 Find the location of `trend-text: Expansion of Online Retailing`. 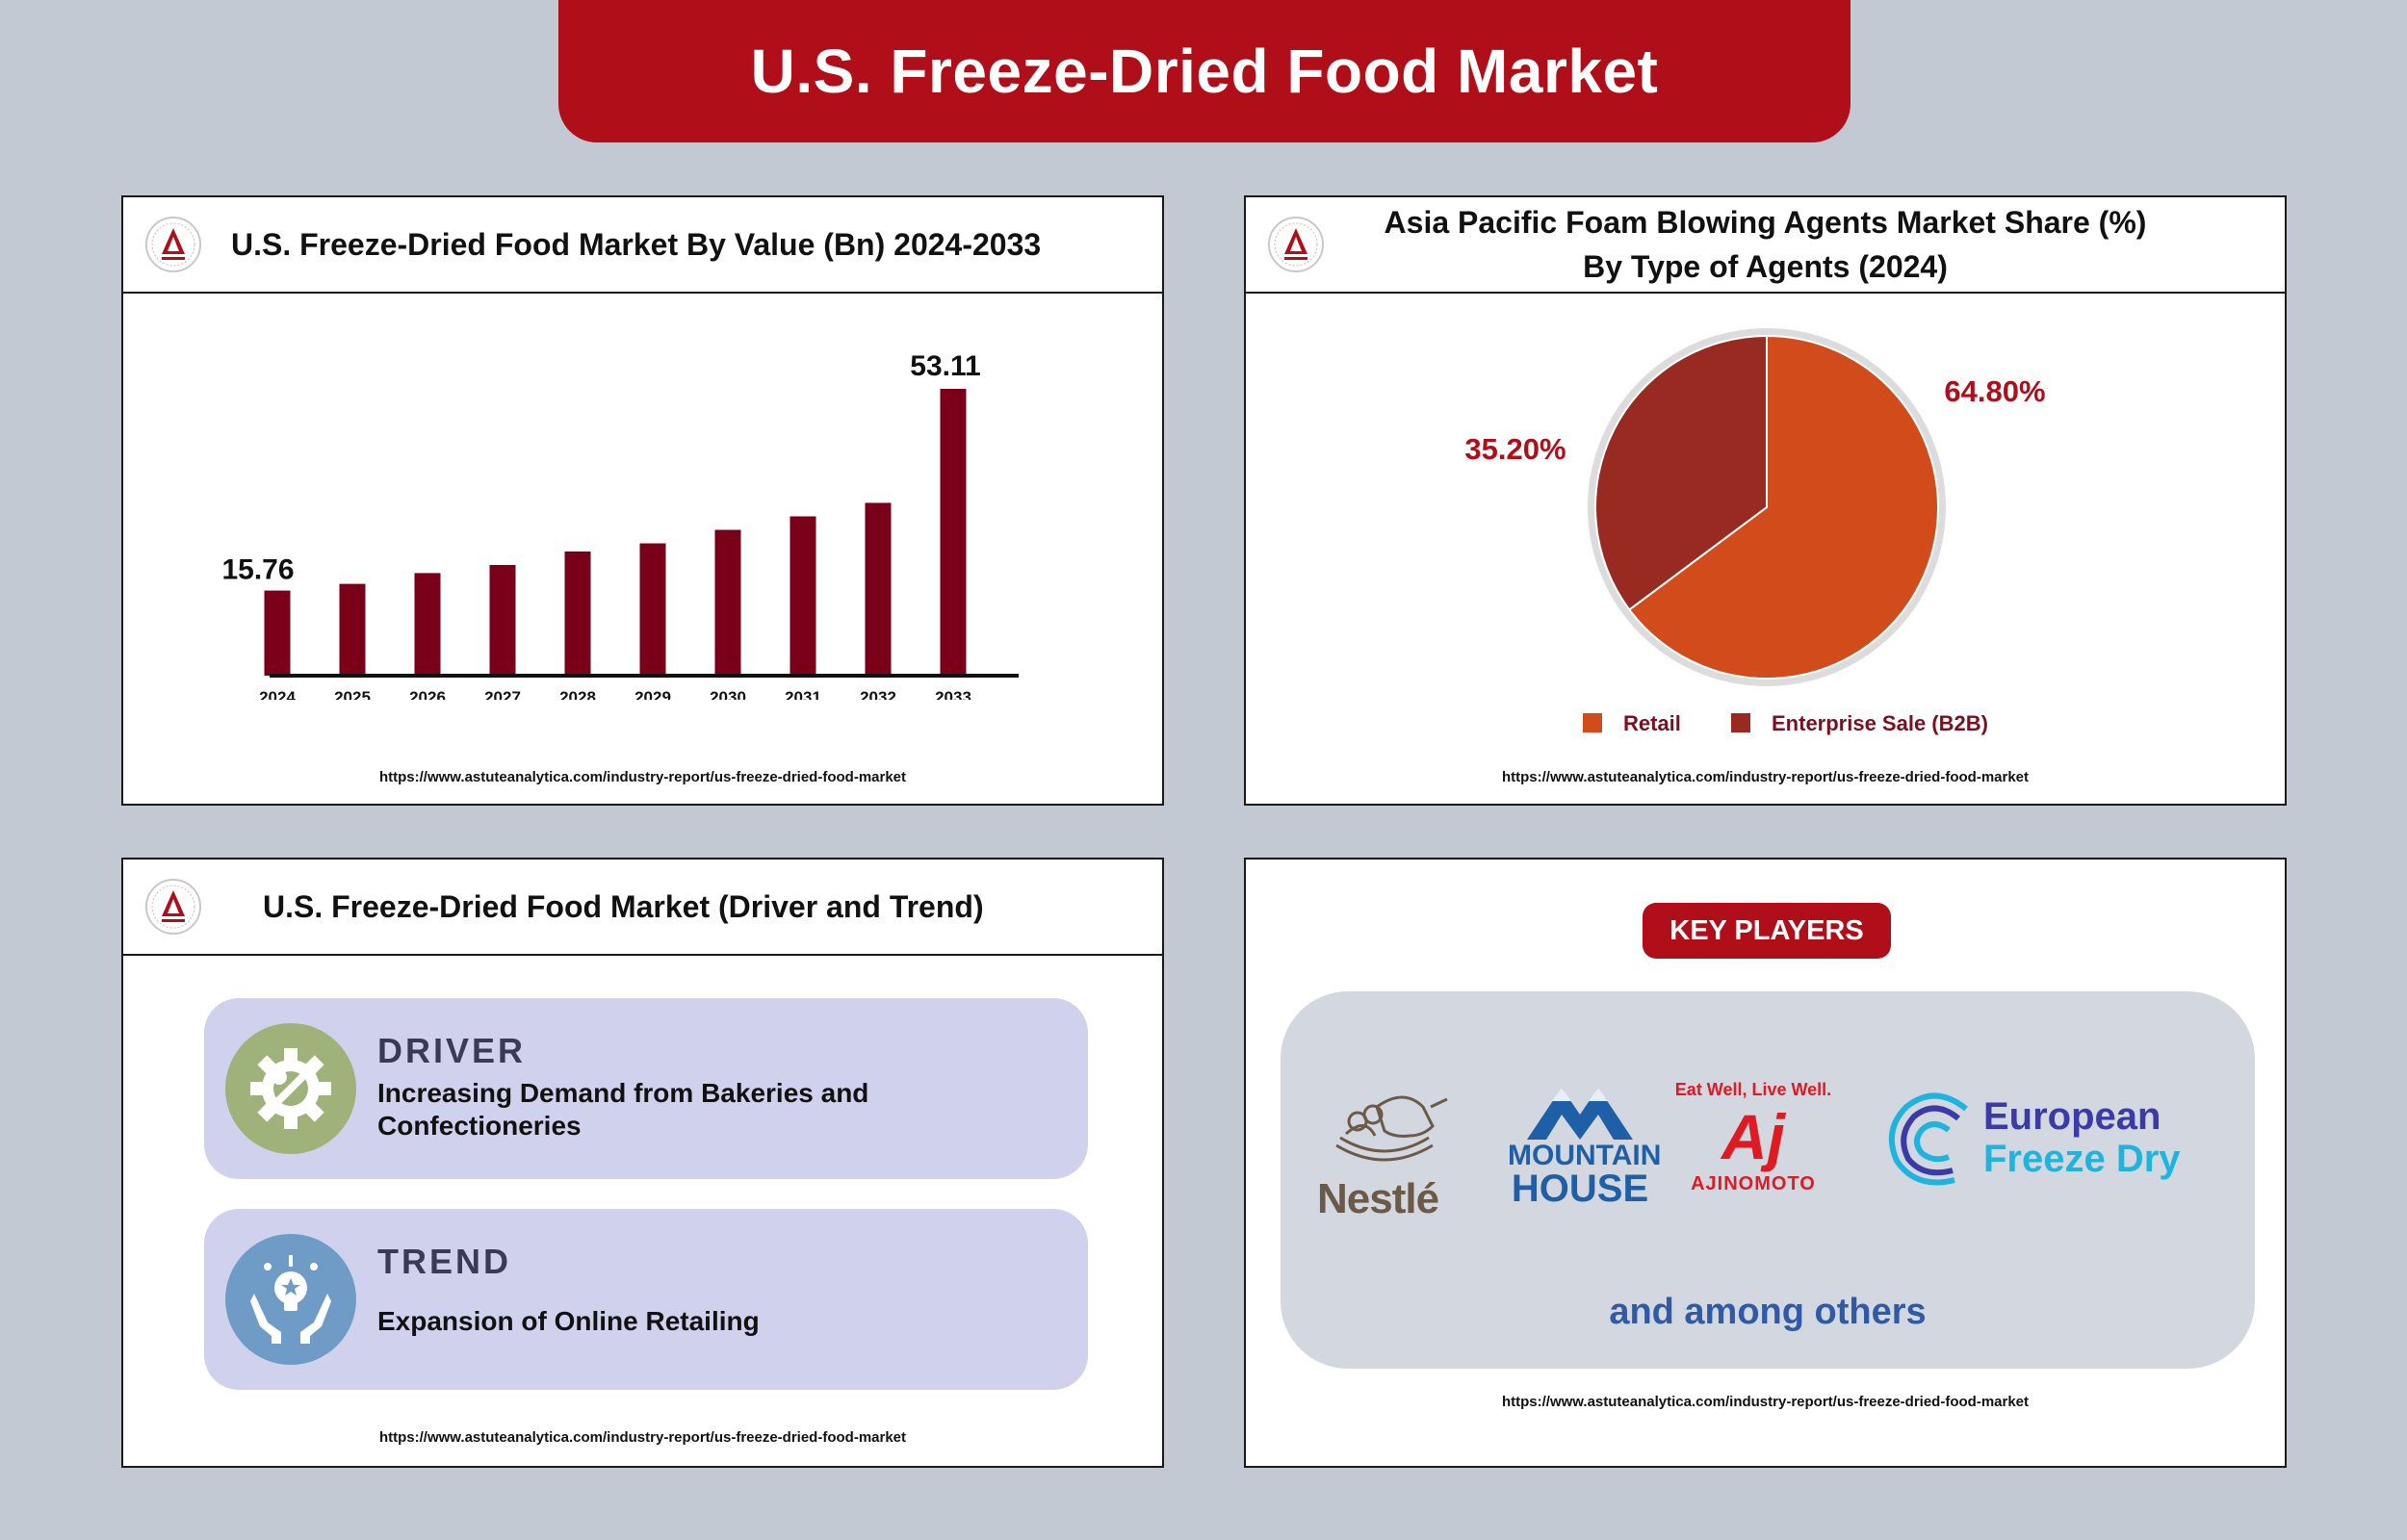

trend-text: Expansion of Online Retailing is located at coordinates (568, 1321).